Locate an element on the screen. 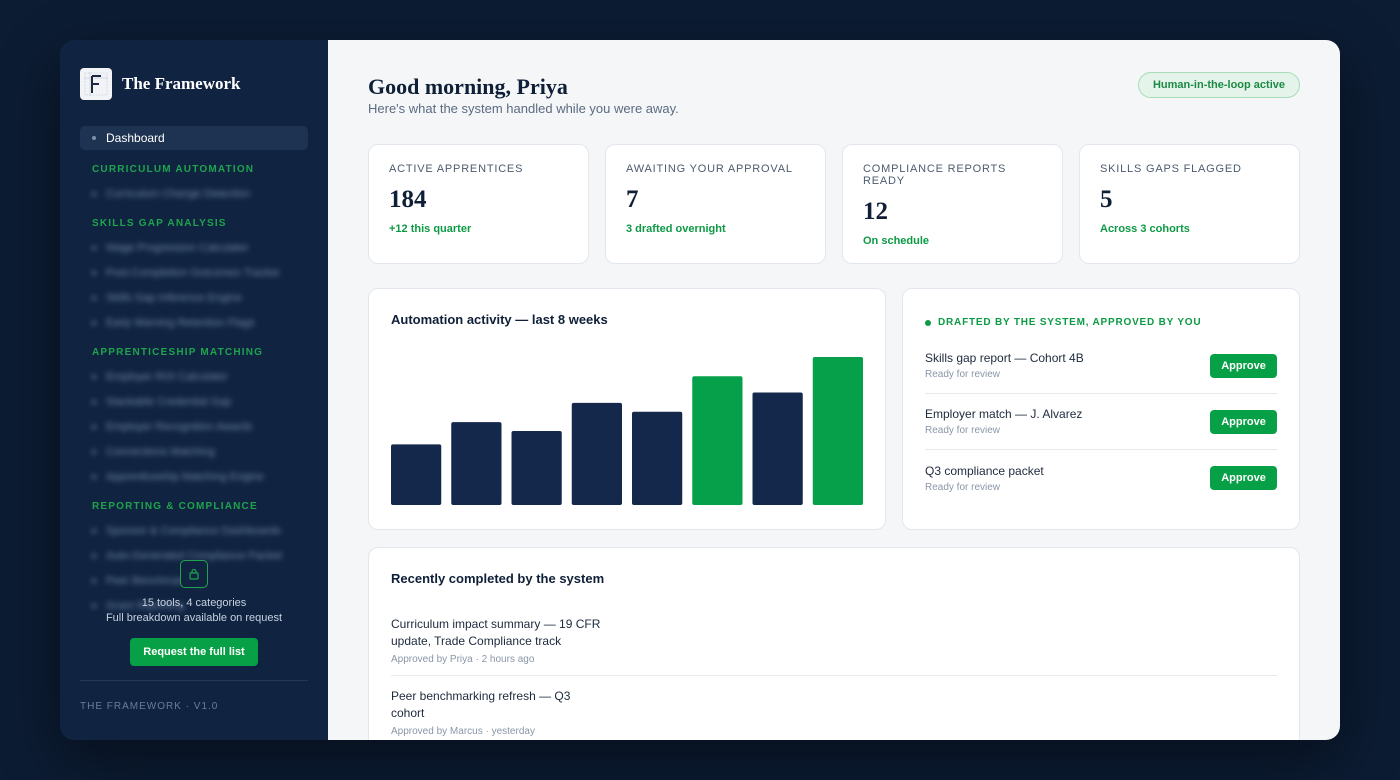  sidebar-item: Curriculum Change Detection is located at coordinates (194, 193).